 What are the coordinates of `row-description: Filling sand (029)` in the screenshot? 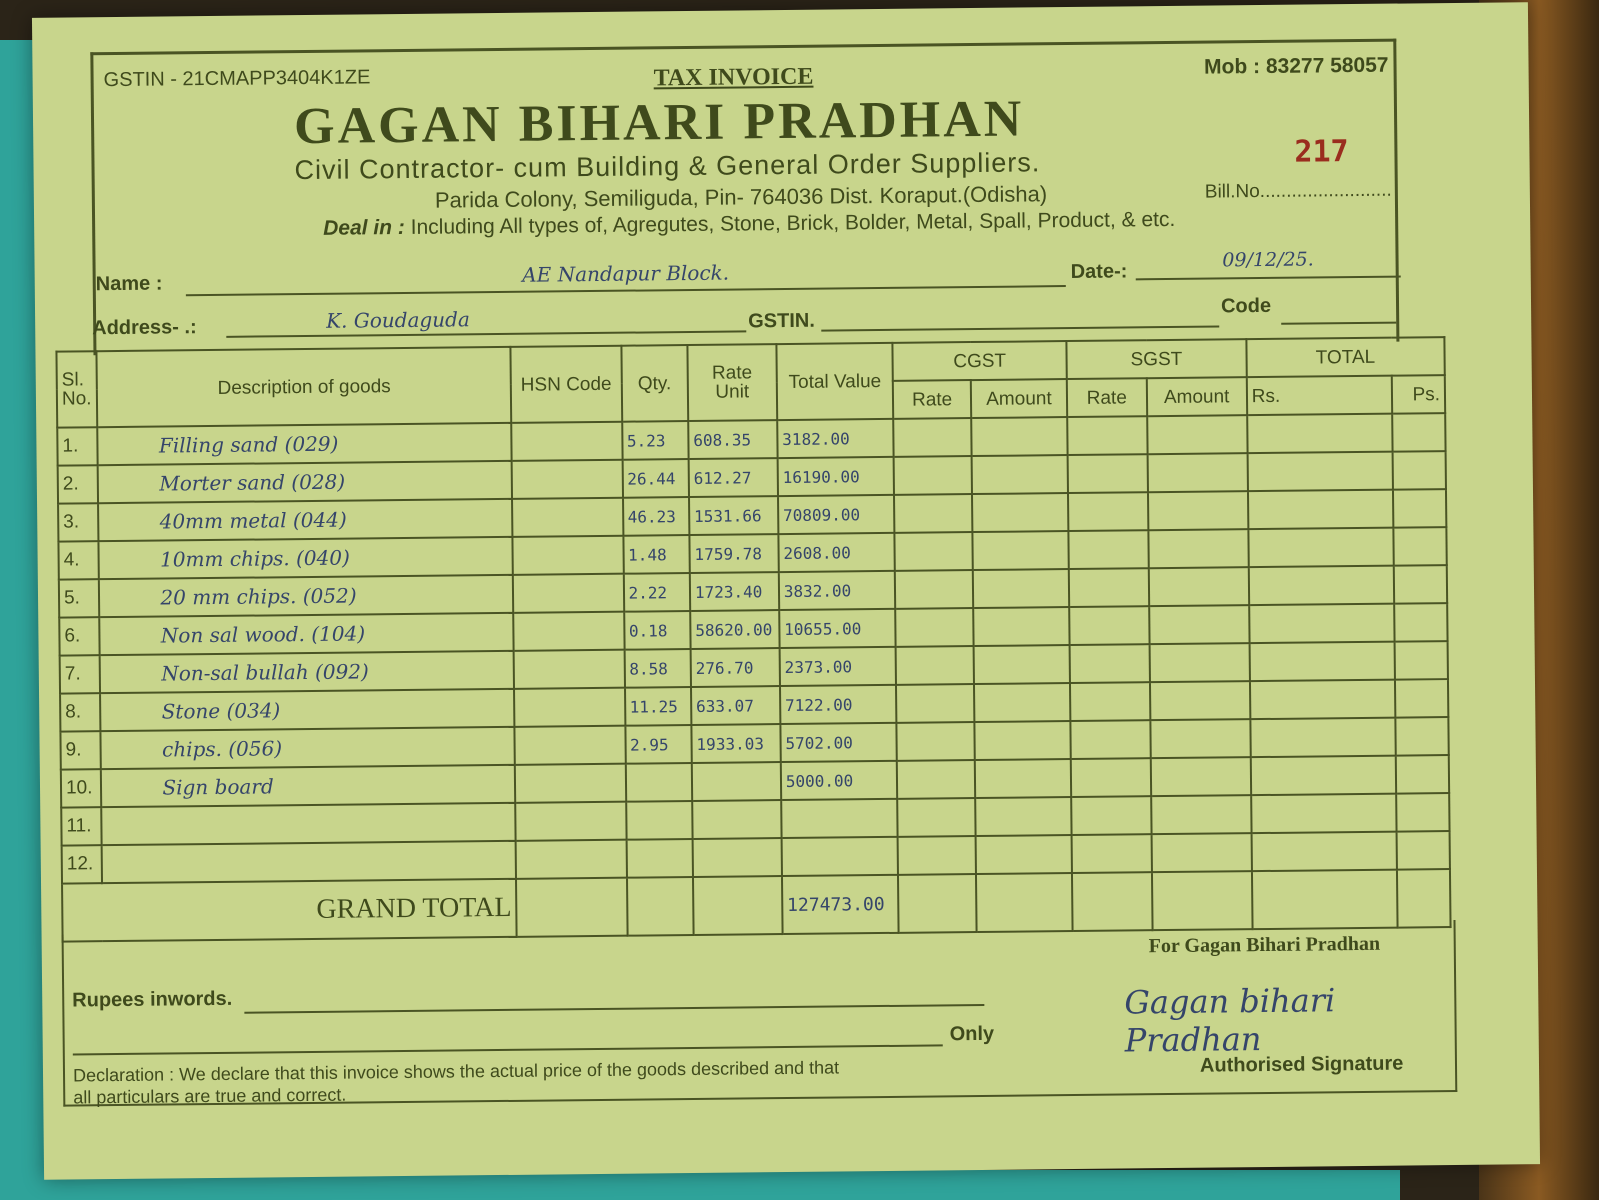 It's located at (304, 444).